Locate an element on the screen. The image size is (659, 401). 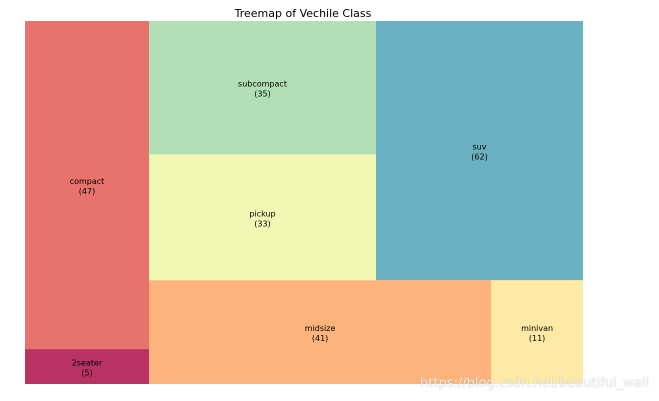
tile-minivan is located at coordinates (537, 332).